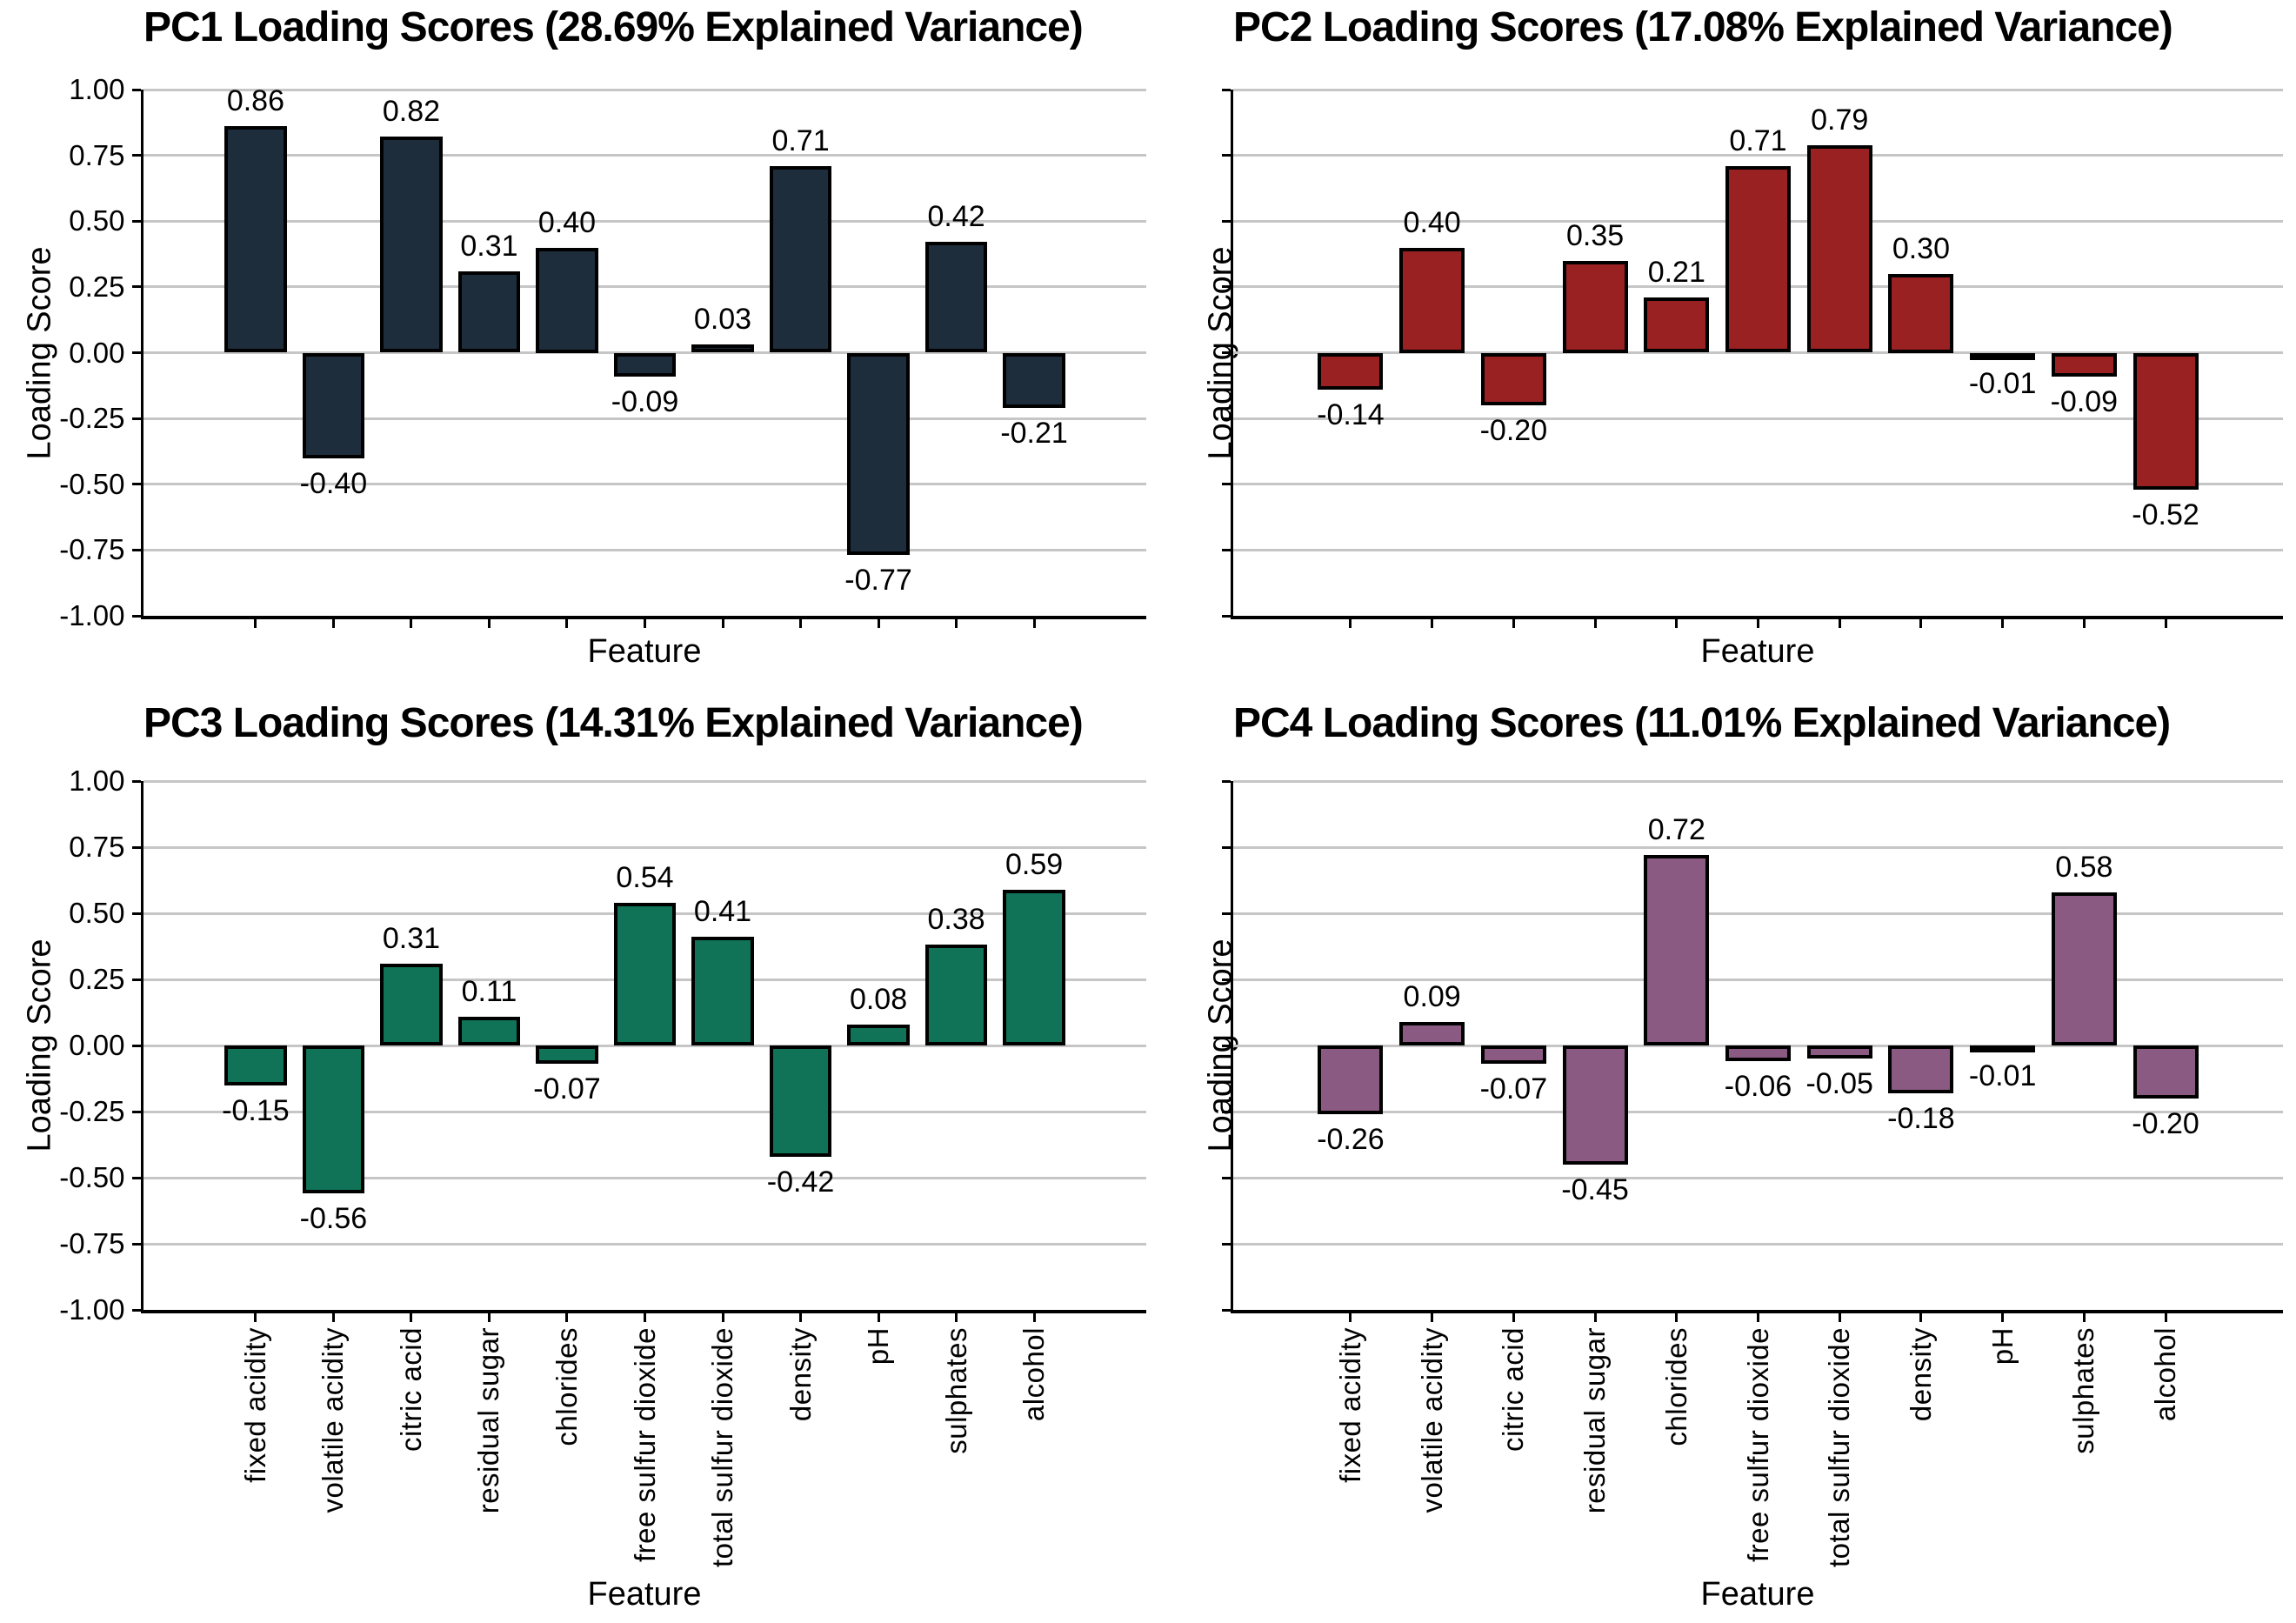  I want to click on value-label: 0.09, so click(1432, 996).